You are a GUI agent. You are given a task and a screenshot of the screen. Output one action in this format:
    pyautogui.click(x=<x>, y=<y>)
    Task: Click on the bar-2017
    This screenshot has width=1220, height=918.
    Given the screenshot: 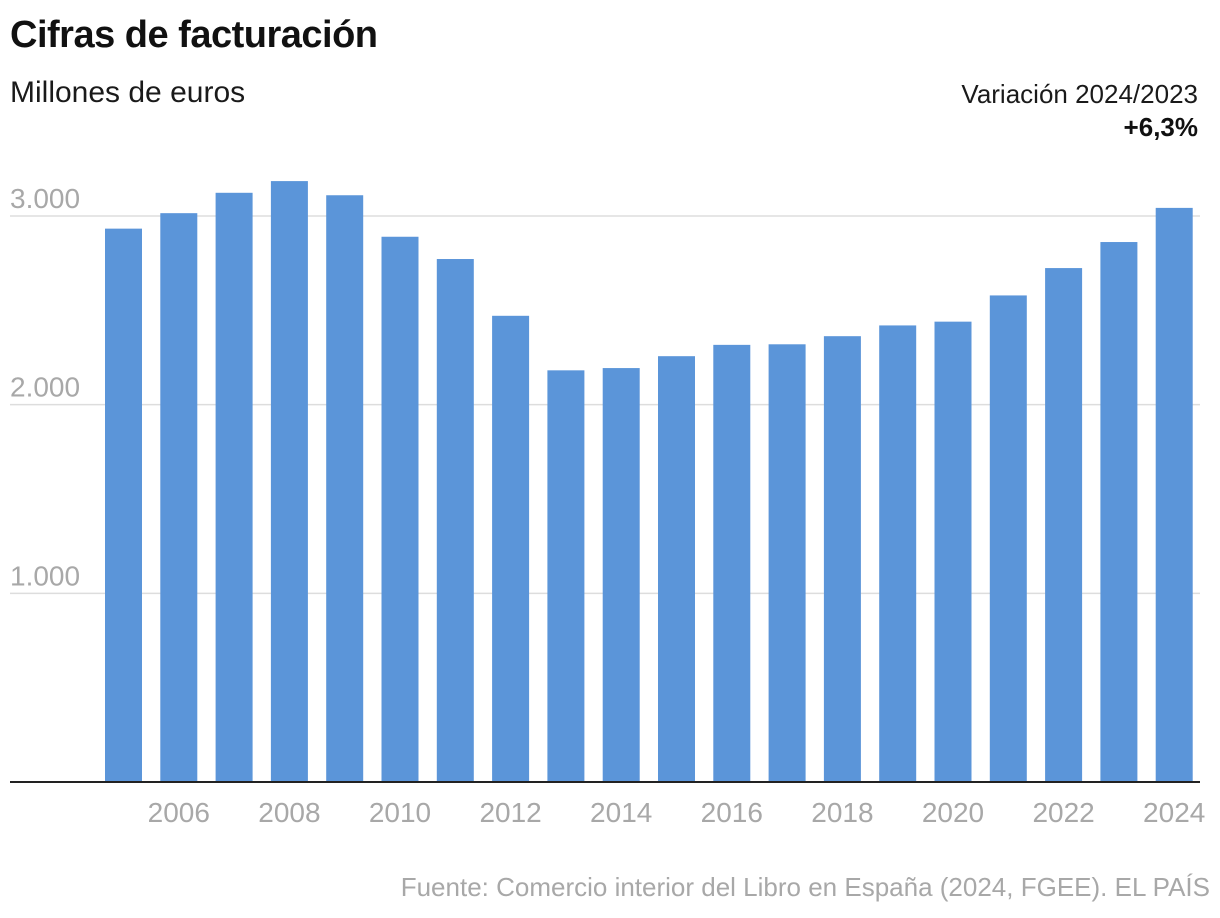 What is the action you would take?
    pyautogui.click(x=787, y=563)
    